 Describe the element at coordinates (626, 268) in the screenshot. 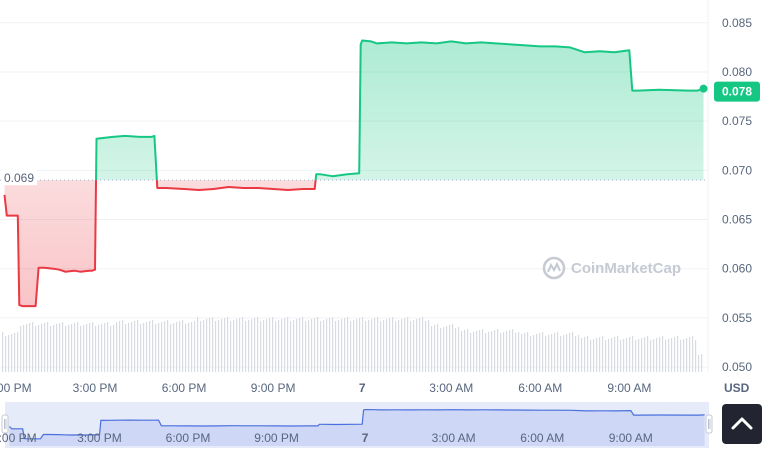

I see `watermark-text: CoinMarketCap` at that location.